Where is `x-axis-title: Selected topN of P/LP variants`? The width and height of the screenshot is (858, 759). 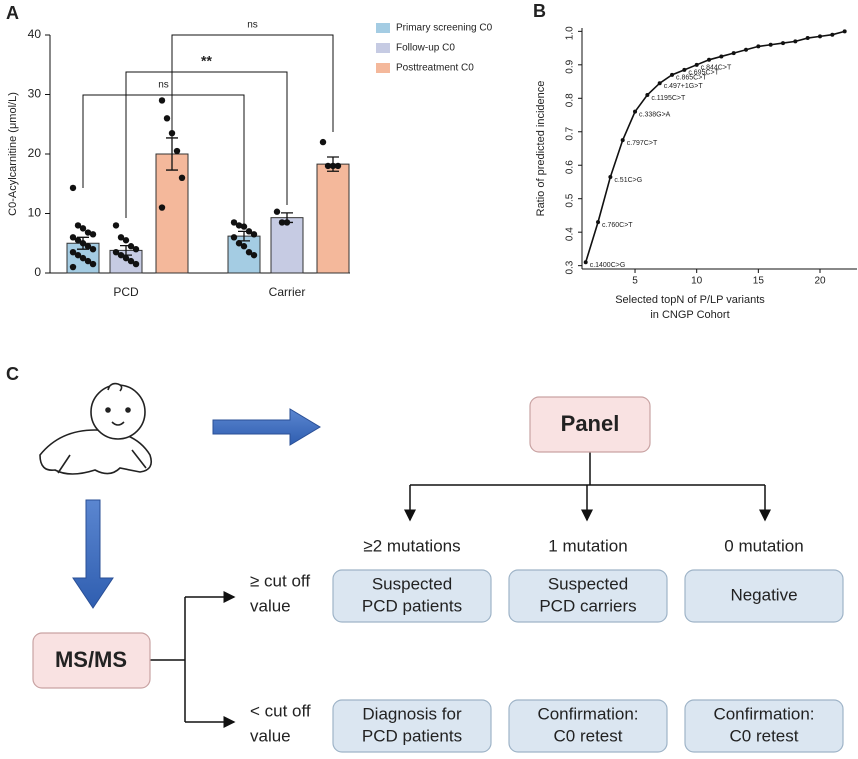
x-axis-title: Selected topN of P/LP variants is located at coordinates (690, 300).